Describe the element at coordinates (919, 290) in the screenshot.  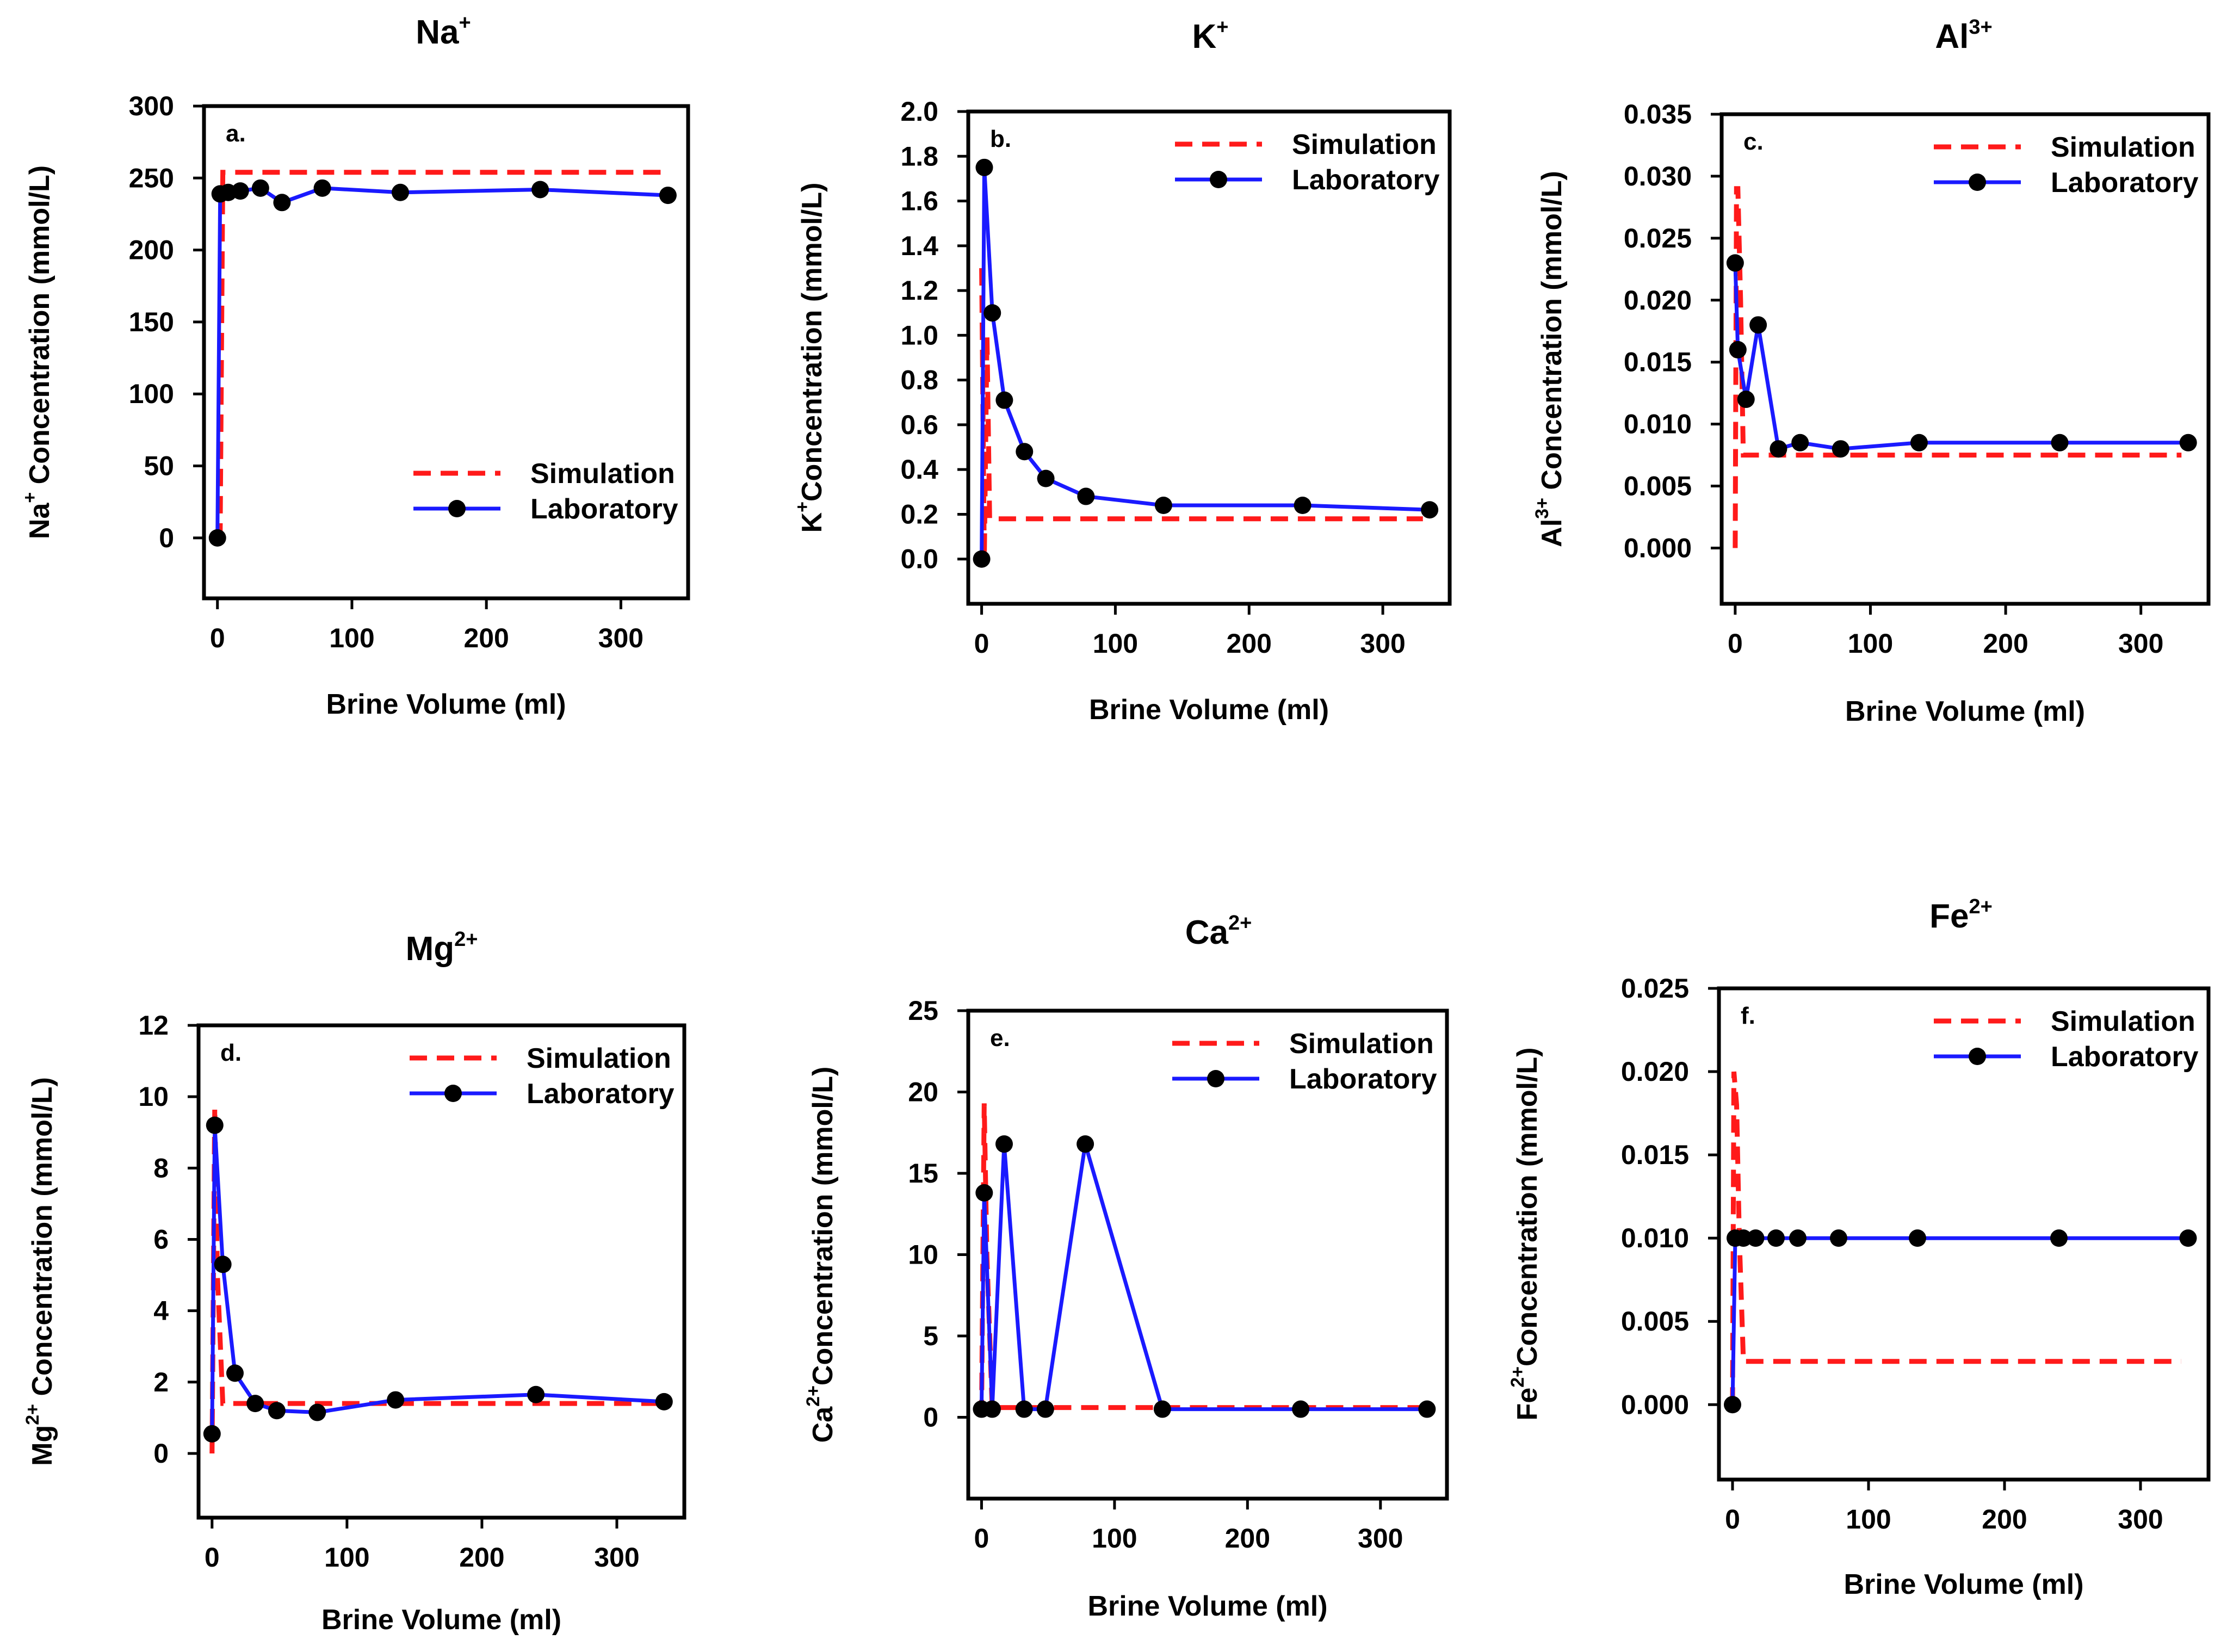
I see `y-tick-label: 1.2` at that location.